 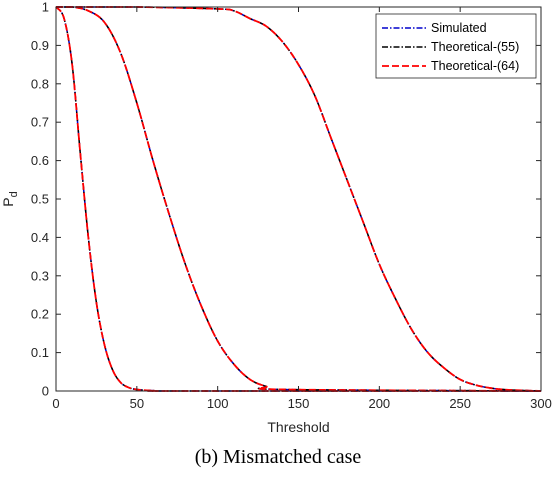 I want to click on y-tick-label: 0.8, so click(x=40, y=83).